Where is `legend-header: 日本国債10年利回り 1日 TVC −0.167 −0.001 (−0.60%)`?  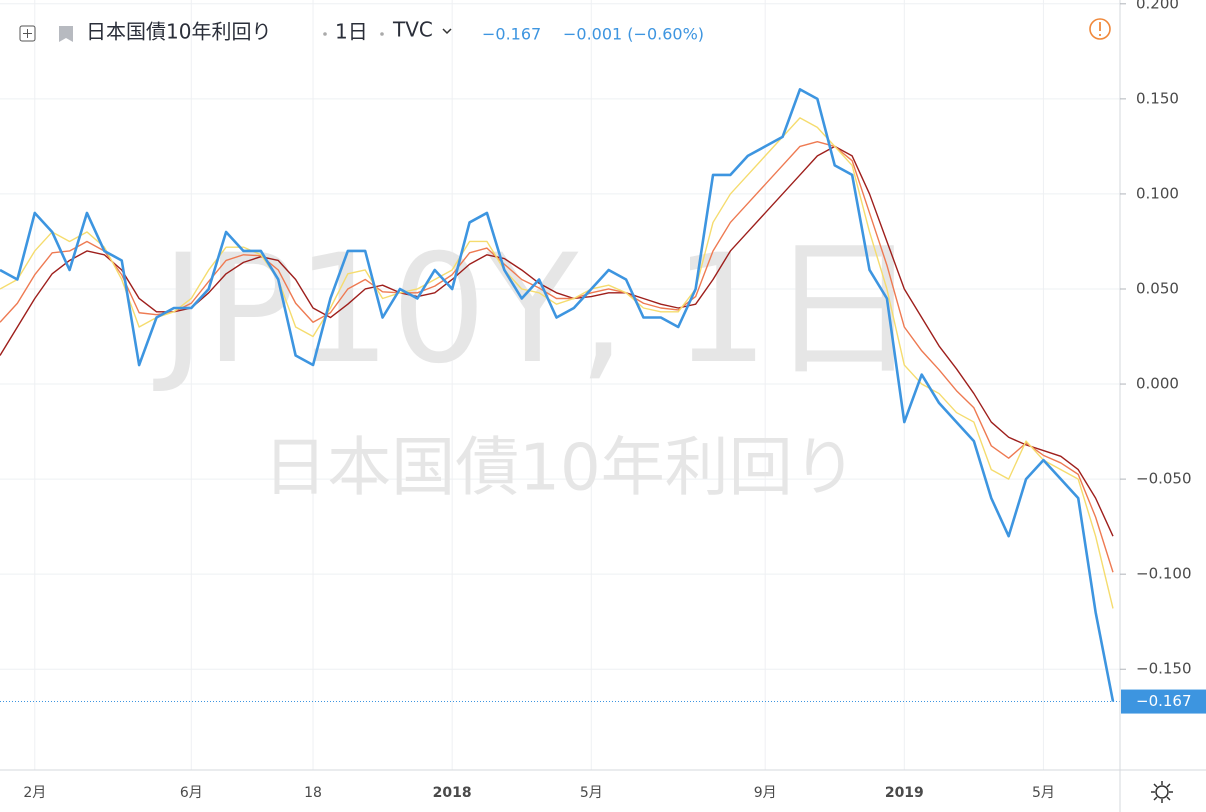 legend-header: 日本国債10年利回り 1日 TVC −0.167 −0.001 (−0.60%) is located at coordinates (565, 31).